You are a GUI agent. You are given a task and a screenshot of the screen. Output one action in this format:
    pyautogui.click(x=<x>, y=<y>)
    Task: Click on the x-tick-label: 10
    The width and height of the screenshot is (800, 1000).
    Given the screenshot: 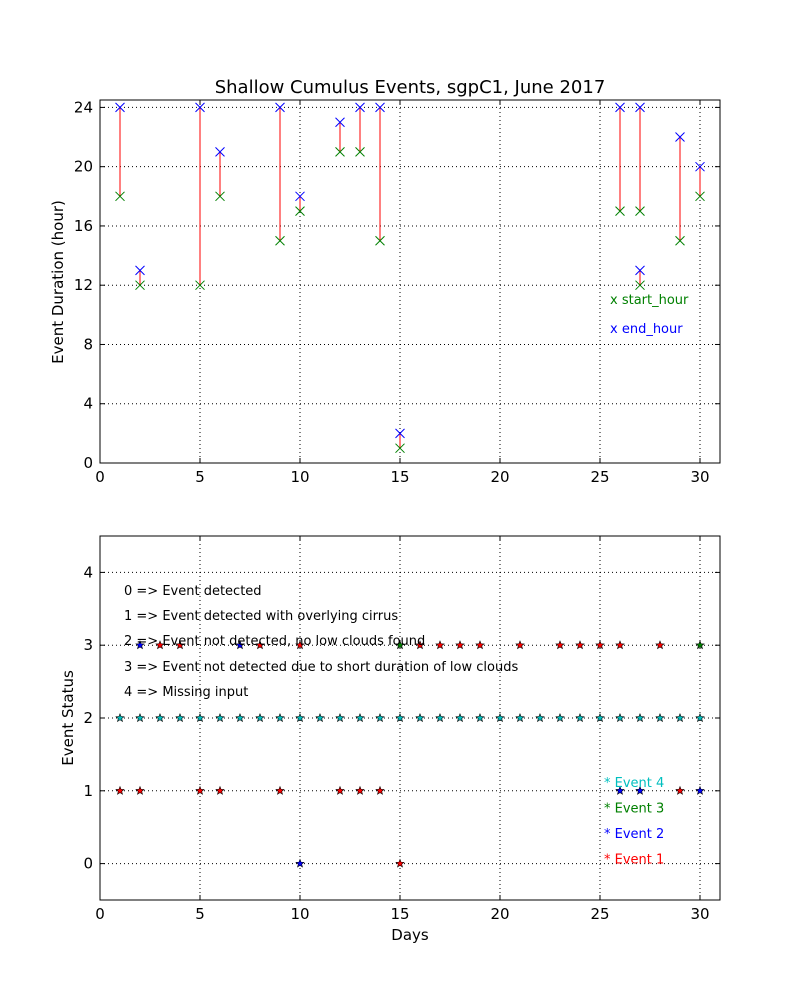 What is the action you would take?
    pyautogui.click(x=299, y=477)
    